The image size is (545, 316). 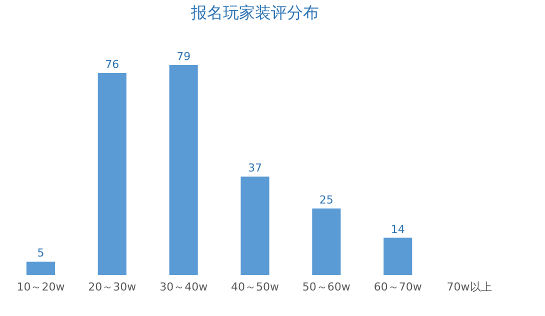 What do you see at coordinates (326, 287) in the screenshot?
I see `x-tick-label: 50～60w` at bounding box center [326, 287].